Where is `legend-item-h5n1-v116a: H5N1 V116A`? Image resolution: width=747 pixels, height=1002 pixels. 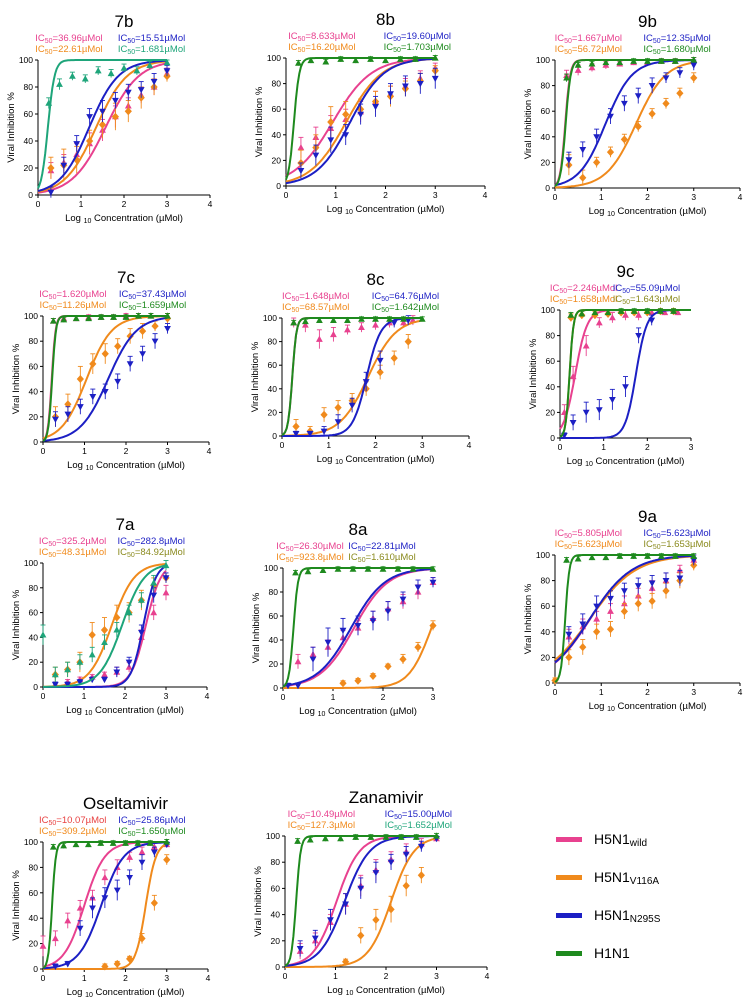 legend-item-h5n1-v116a: H5N1 V116A is located at coordinates (607, 877).